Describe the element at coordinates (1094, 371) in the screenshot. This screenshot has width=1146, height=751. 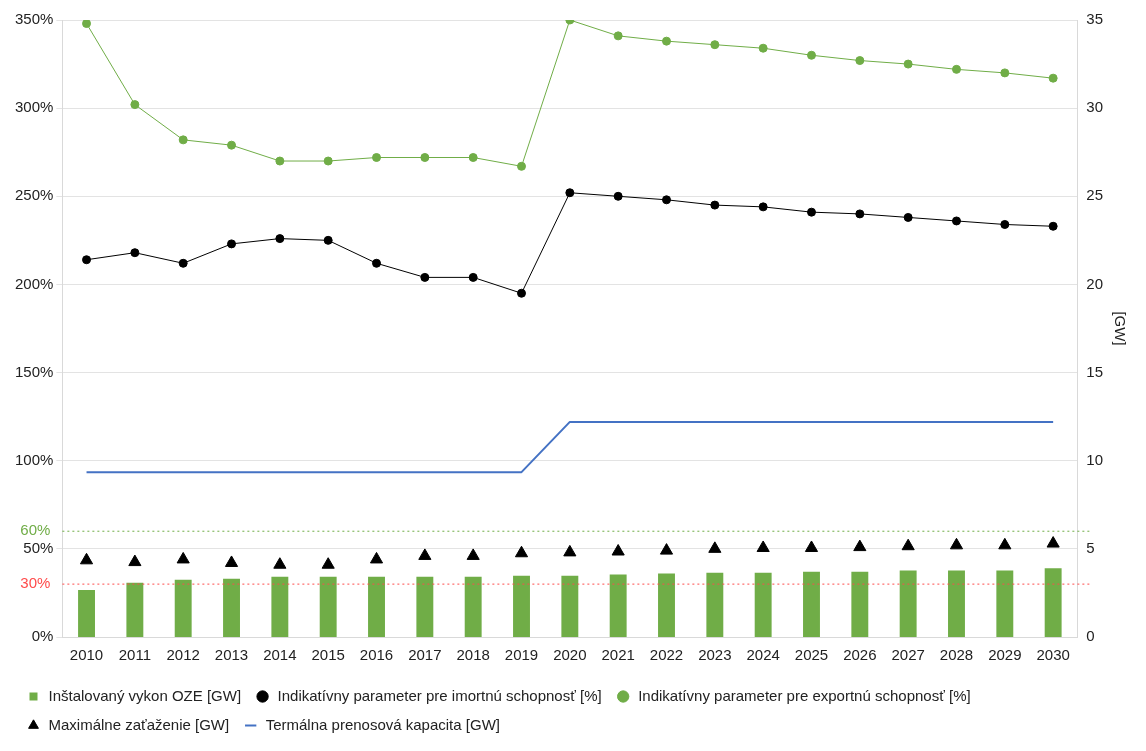
I see `y2-tick-label: 15` at that location.